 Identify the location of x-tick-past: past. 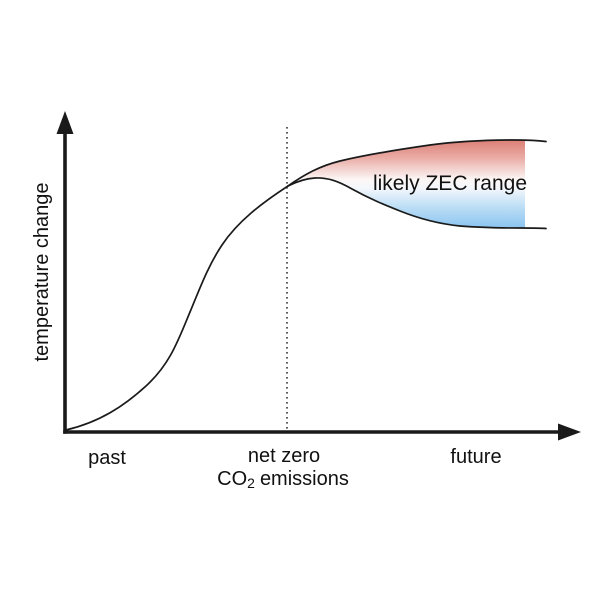
(107, 458).